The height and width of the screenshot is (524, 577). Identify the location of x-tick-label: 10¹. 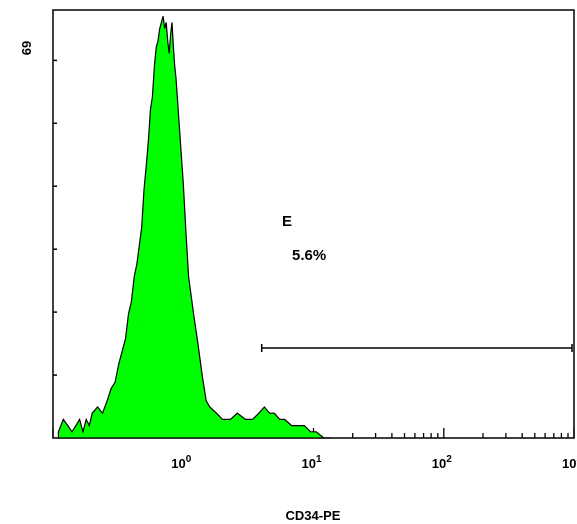
(311, 462).